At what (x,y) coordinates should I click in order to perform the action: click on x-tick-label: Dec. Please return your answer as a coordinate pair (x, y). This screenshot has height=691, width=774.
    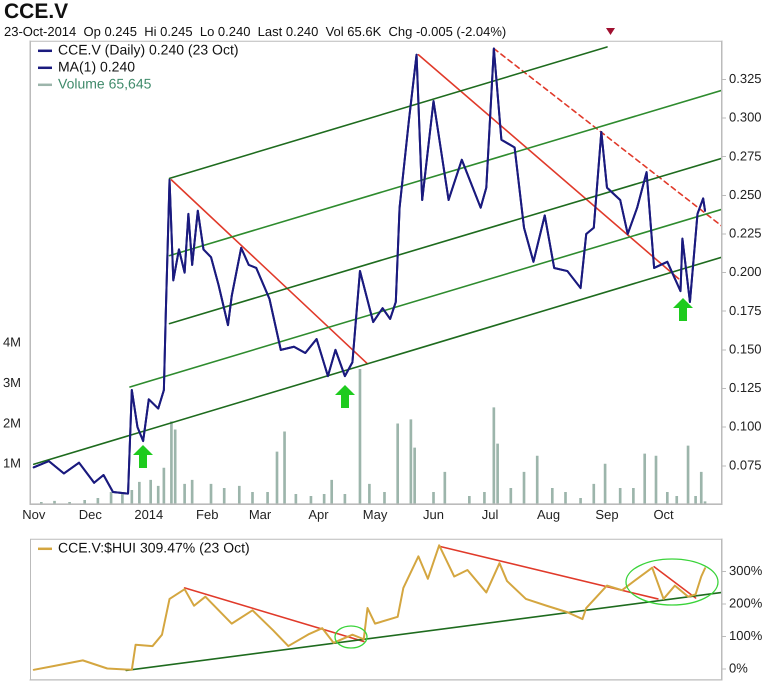
    Looking at the image, I should click on (90, 514).